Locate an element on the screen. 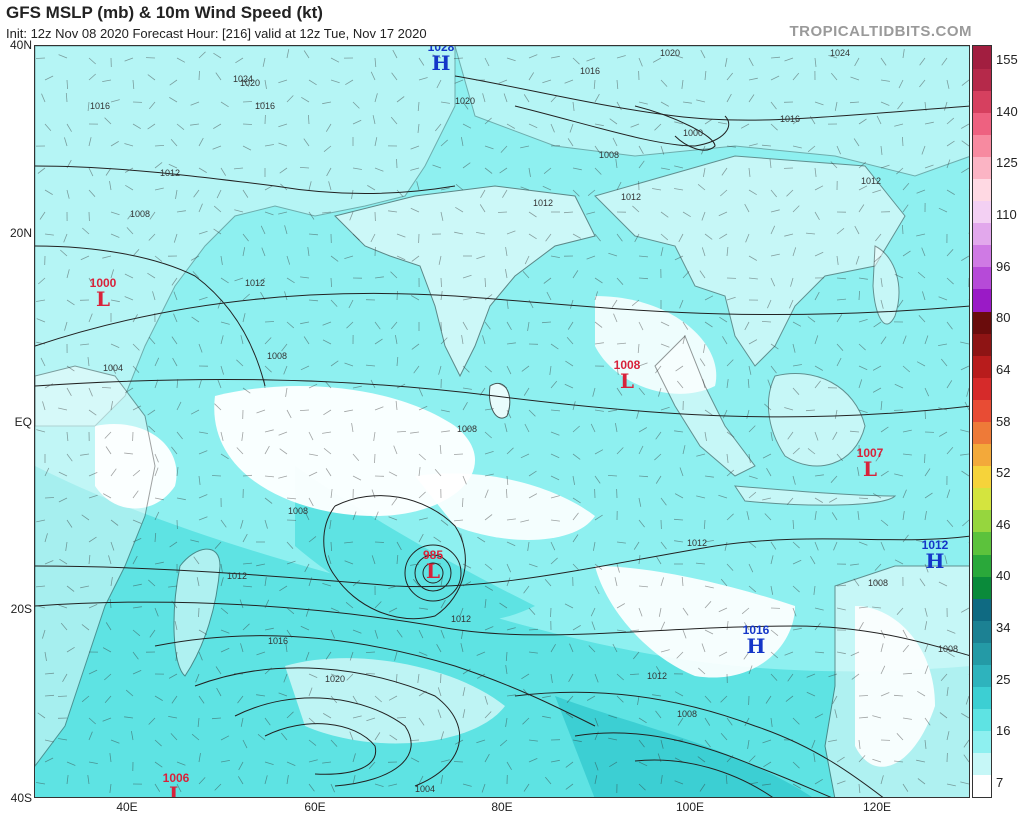 The height and width of the screenshot is (818, 1024). colorbar-tick: 140 is located at coordinates (1007, 111).